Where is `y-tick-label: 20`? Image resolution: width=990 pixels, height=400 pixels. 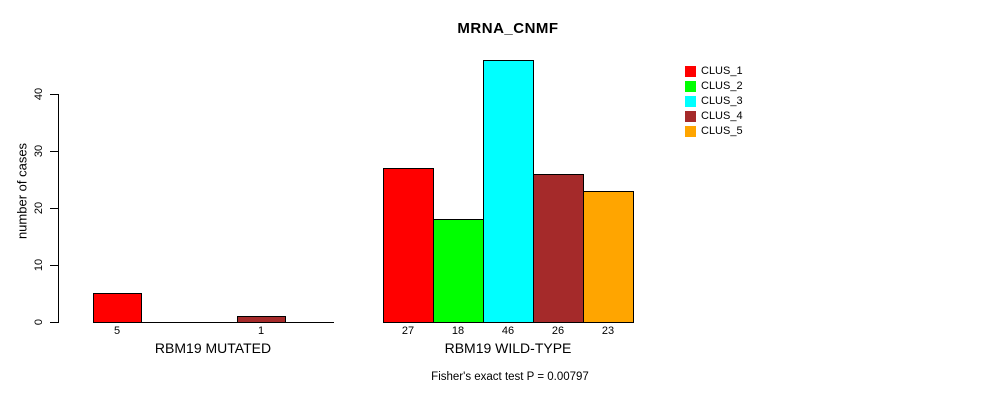 y-tick-label: 20 is located at coordinates (39, 208).